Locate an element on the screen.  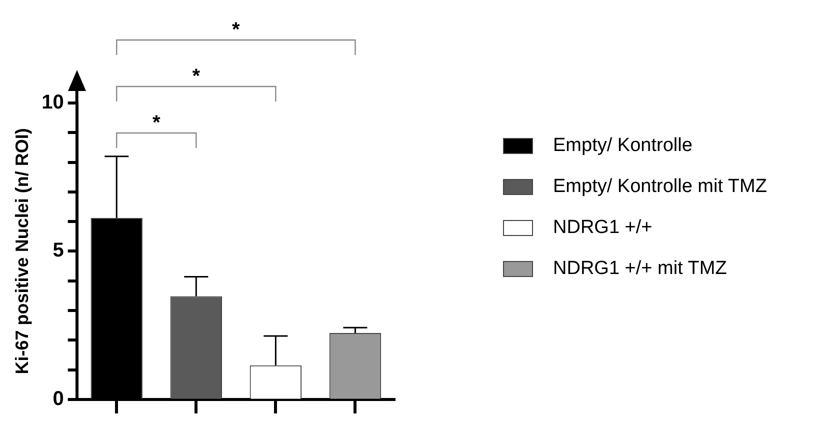
legend-label: Empty/ Kontrolle is located at coordinates (622, 145).